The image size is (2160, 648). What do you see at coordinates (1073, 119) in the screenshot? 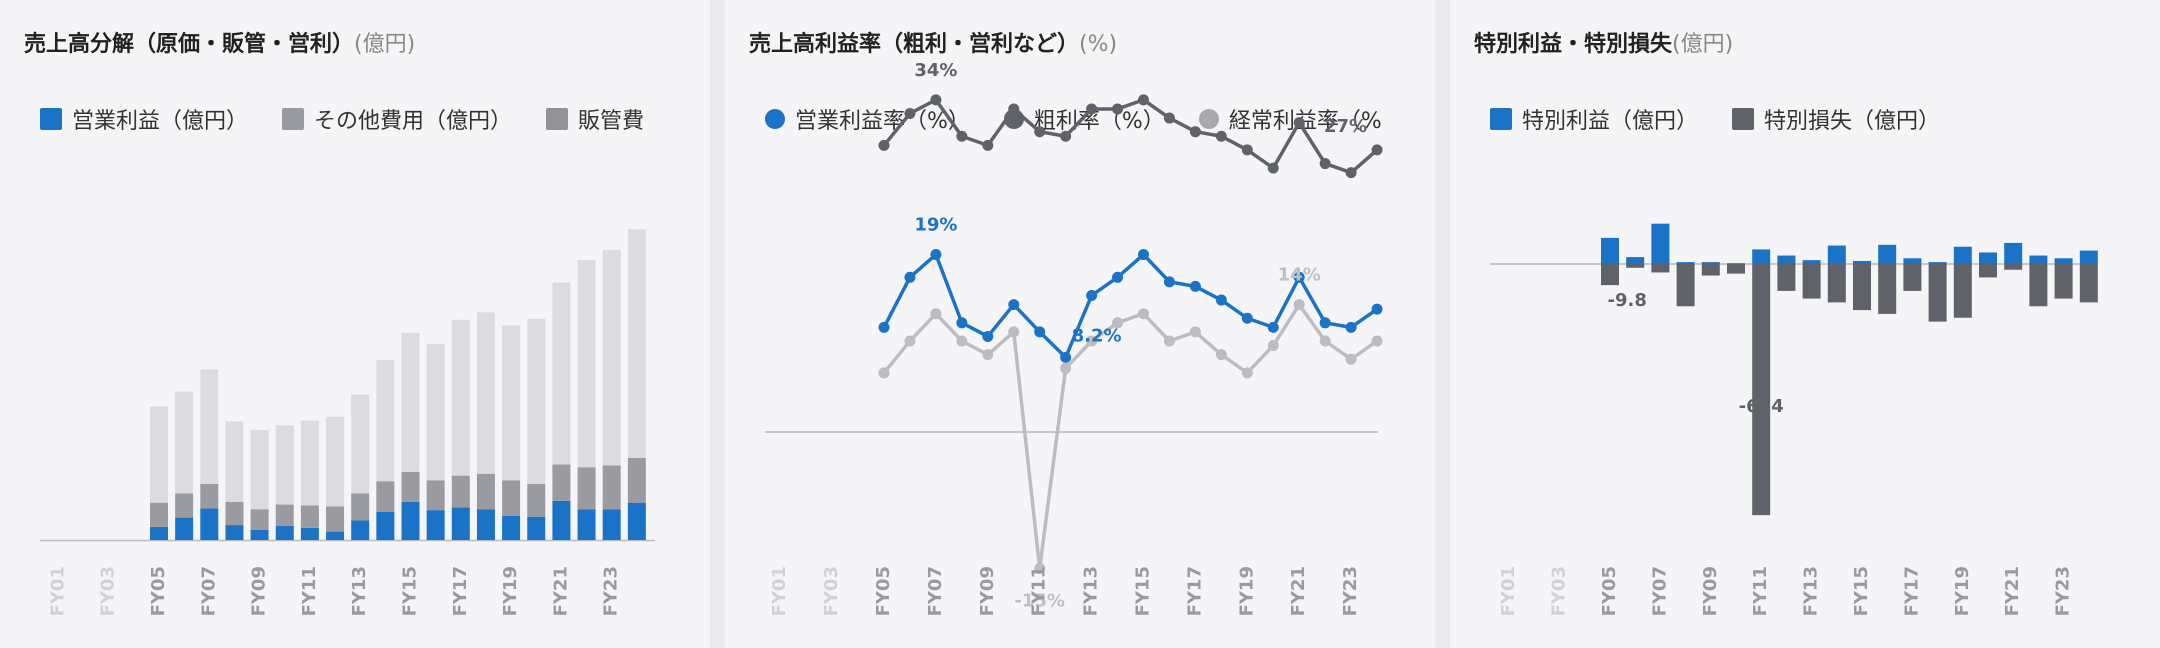
I see `legend: 営業利益率（%） 粗利率（%） 経常利益率（%` at bounding box center [1073, 119].